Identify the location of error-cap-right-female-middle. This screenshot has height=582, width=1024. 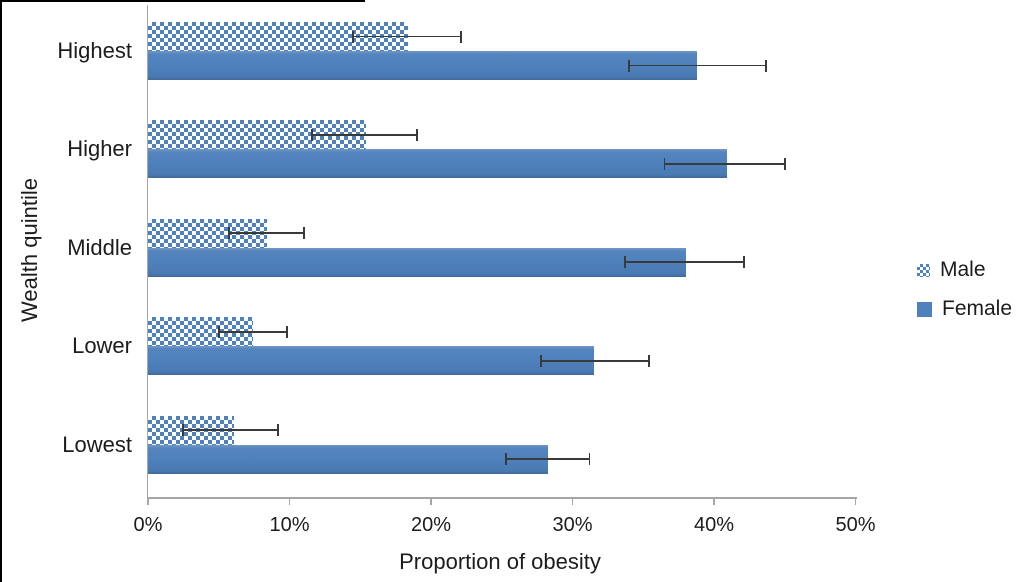
(743, 262).